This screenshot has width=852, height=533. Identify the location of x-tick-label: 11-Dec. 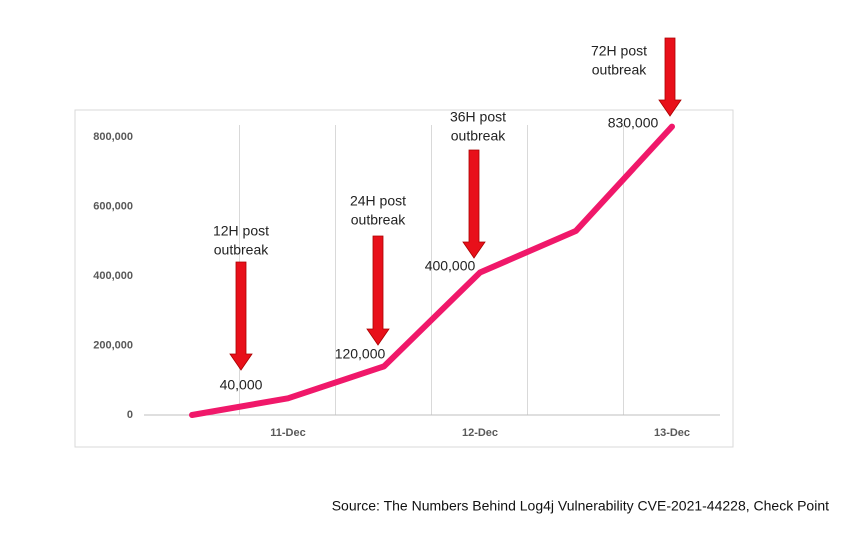
(287, 433).